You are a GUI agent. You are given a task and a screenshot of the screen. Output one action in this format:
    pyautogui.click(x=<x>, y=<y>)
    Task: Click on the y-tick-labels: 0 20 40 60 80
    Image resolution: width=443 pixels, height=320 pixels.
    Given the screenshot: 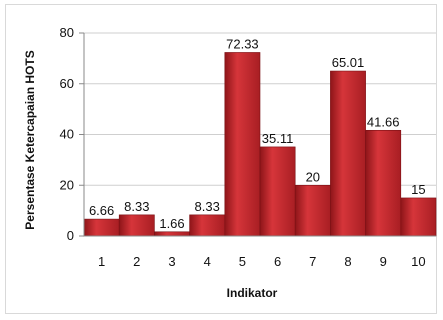 What is the action you would take?
    pyautogui.click(x=67, y=134)
    